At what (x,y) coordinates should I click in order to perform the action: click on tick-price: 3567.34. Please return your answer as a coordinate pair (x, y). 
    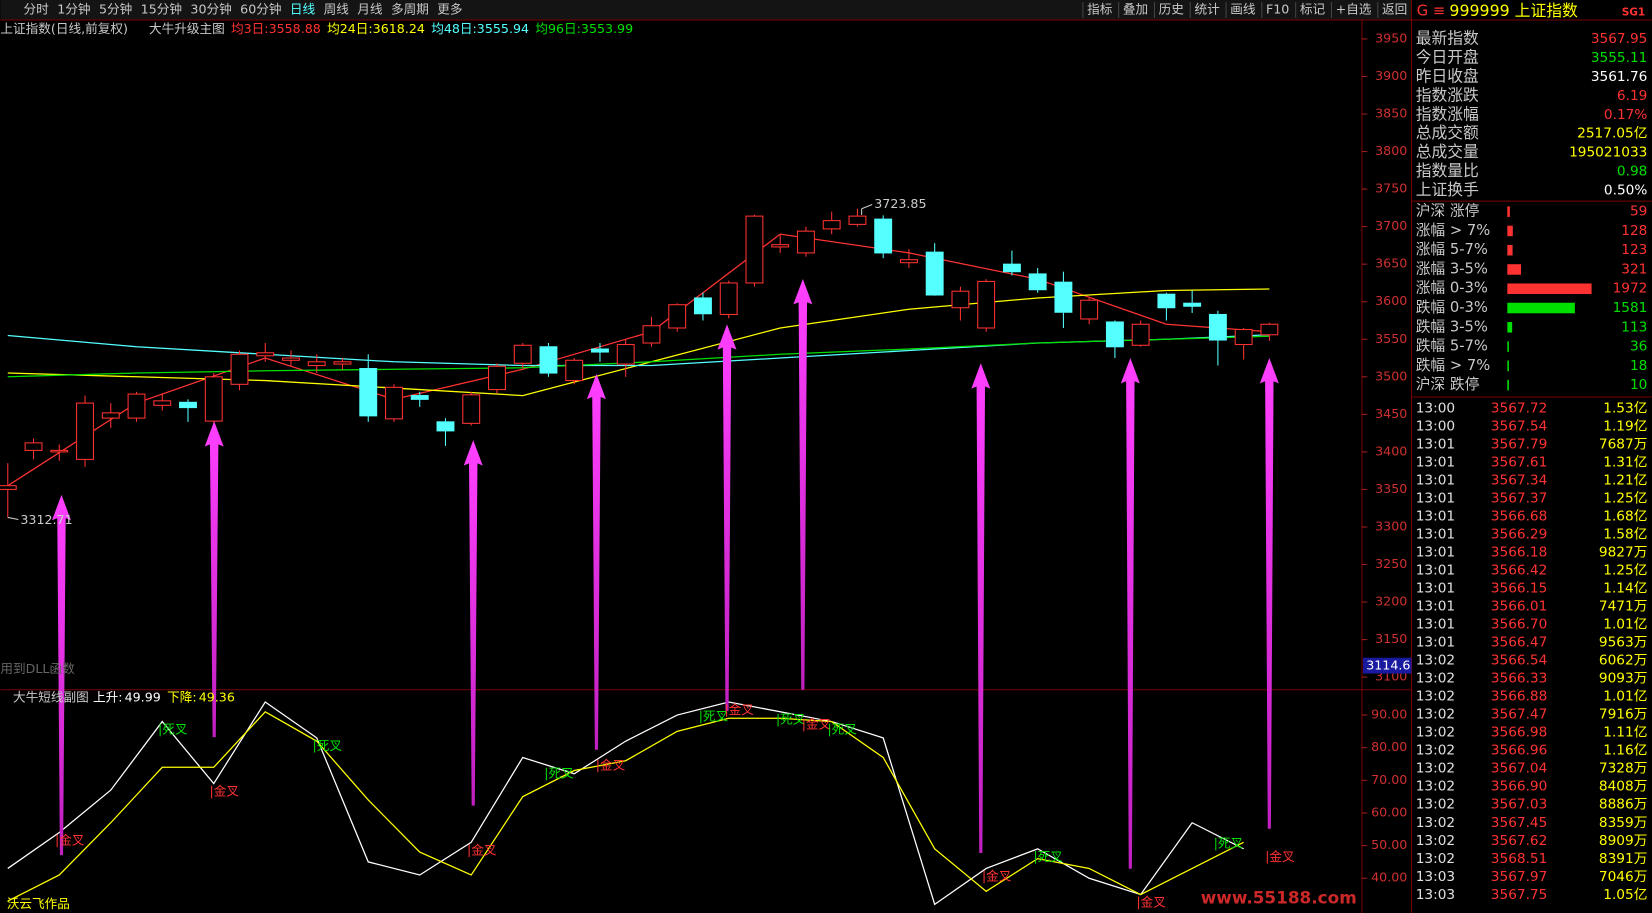
    Looking at the image, I should click on (1519, 481).